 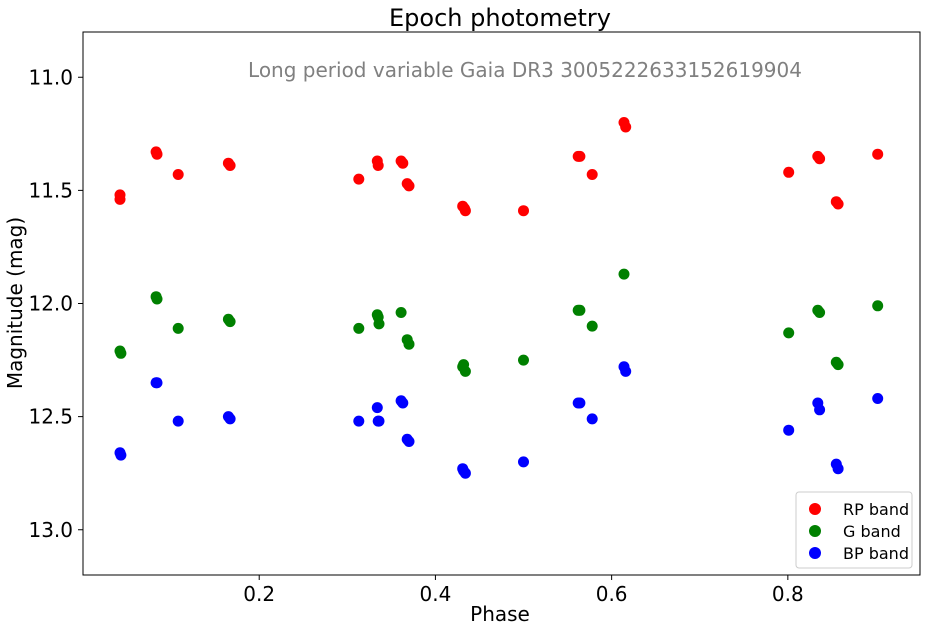 I want to click on x-tick-label: 0.8, so click(x=788, y=594).